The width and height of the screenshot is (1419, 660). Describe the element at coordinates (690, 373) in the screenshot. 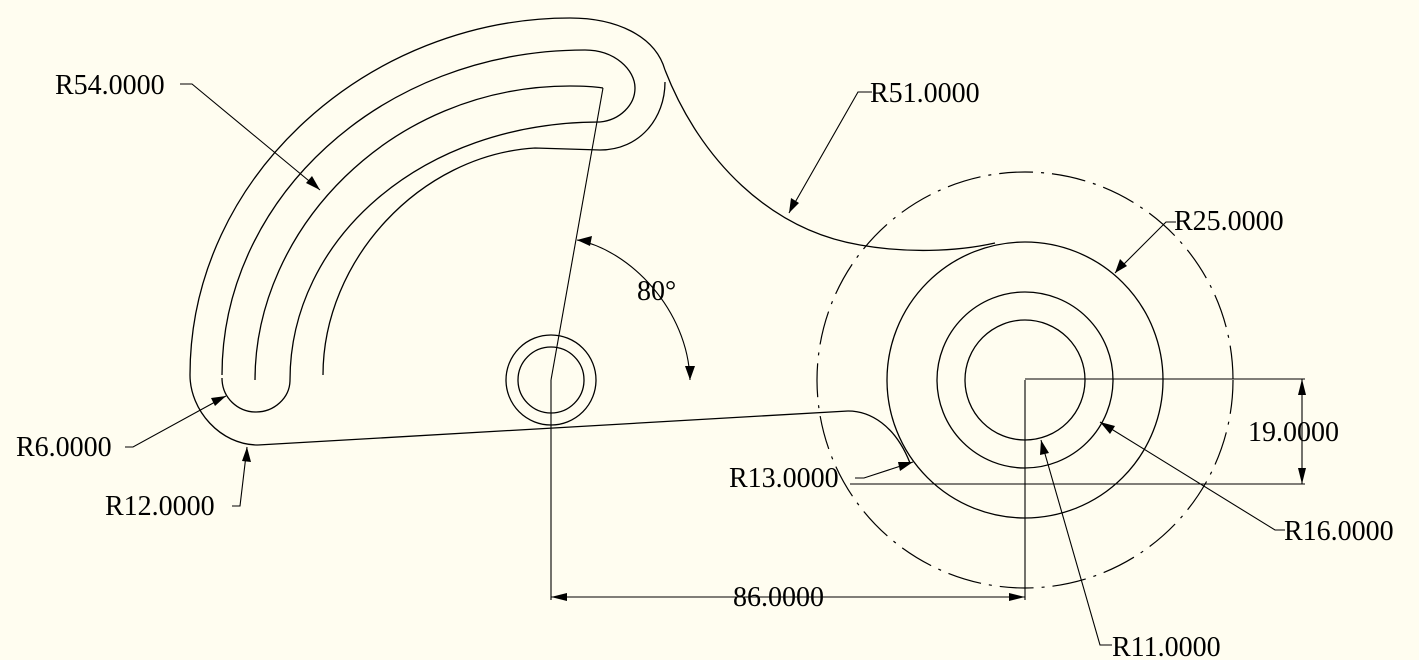

I see `angle-arrow-bottom` at that location.